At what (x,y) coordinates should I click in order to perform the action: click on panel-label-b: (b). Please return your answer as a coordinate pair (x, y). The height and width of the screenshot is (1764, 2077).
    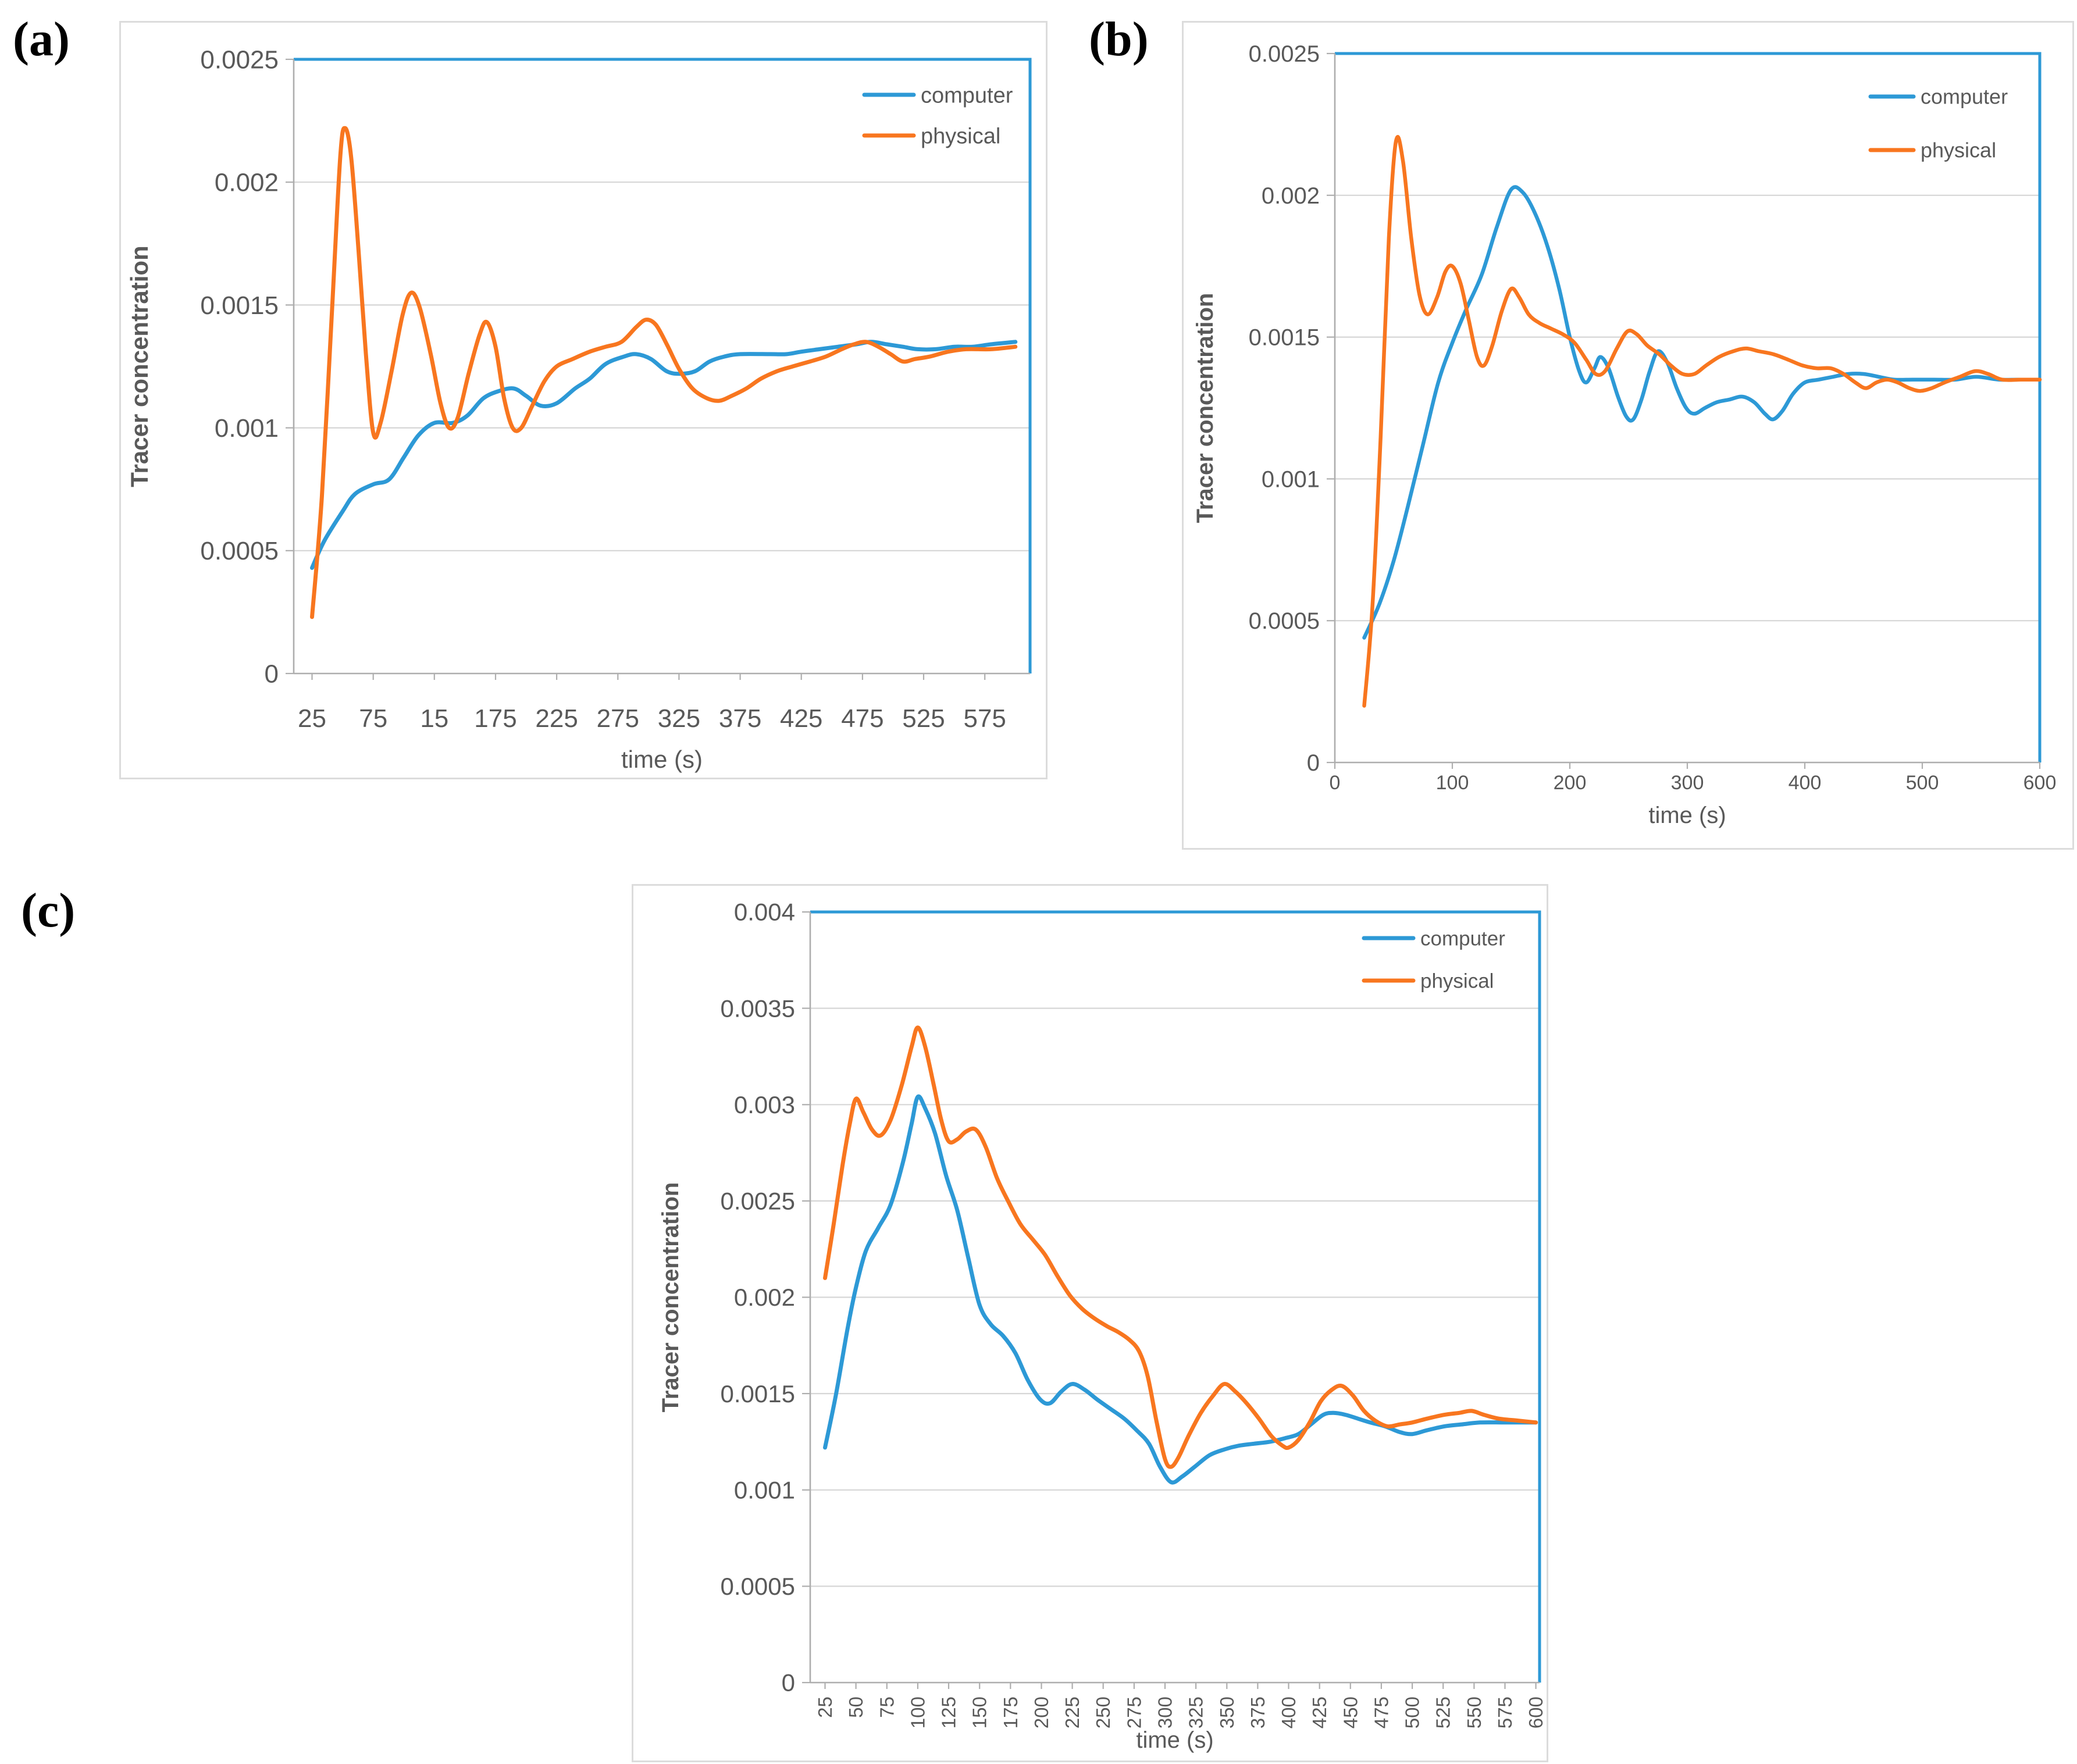
    Looking at the image, I should click on (1119, 39).